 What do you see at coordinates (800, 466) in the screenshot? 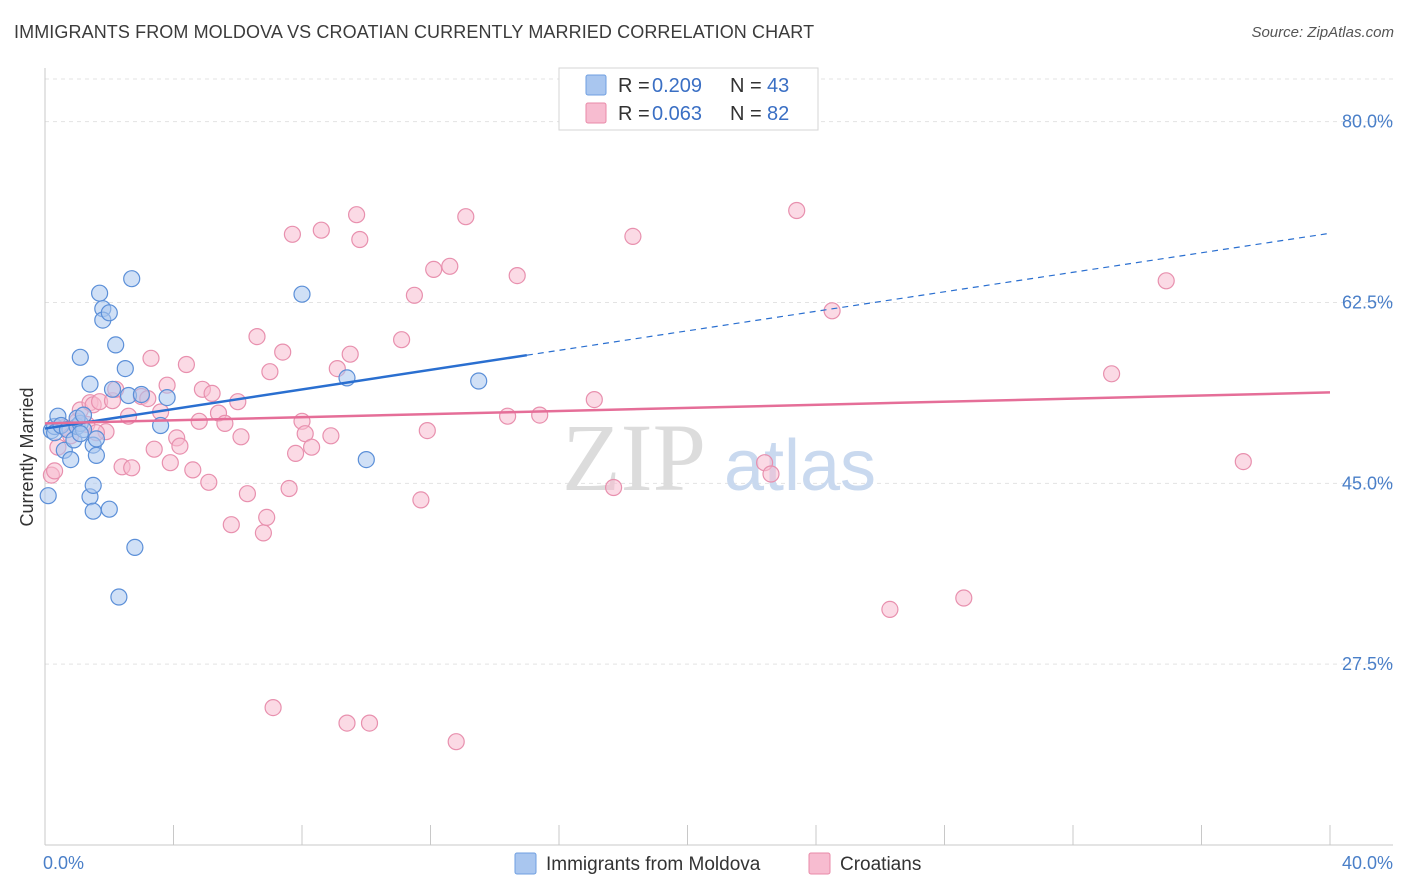
I see `watermark-atlas: atlas` at bounding box center [800, 466].